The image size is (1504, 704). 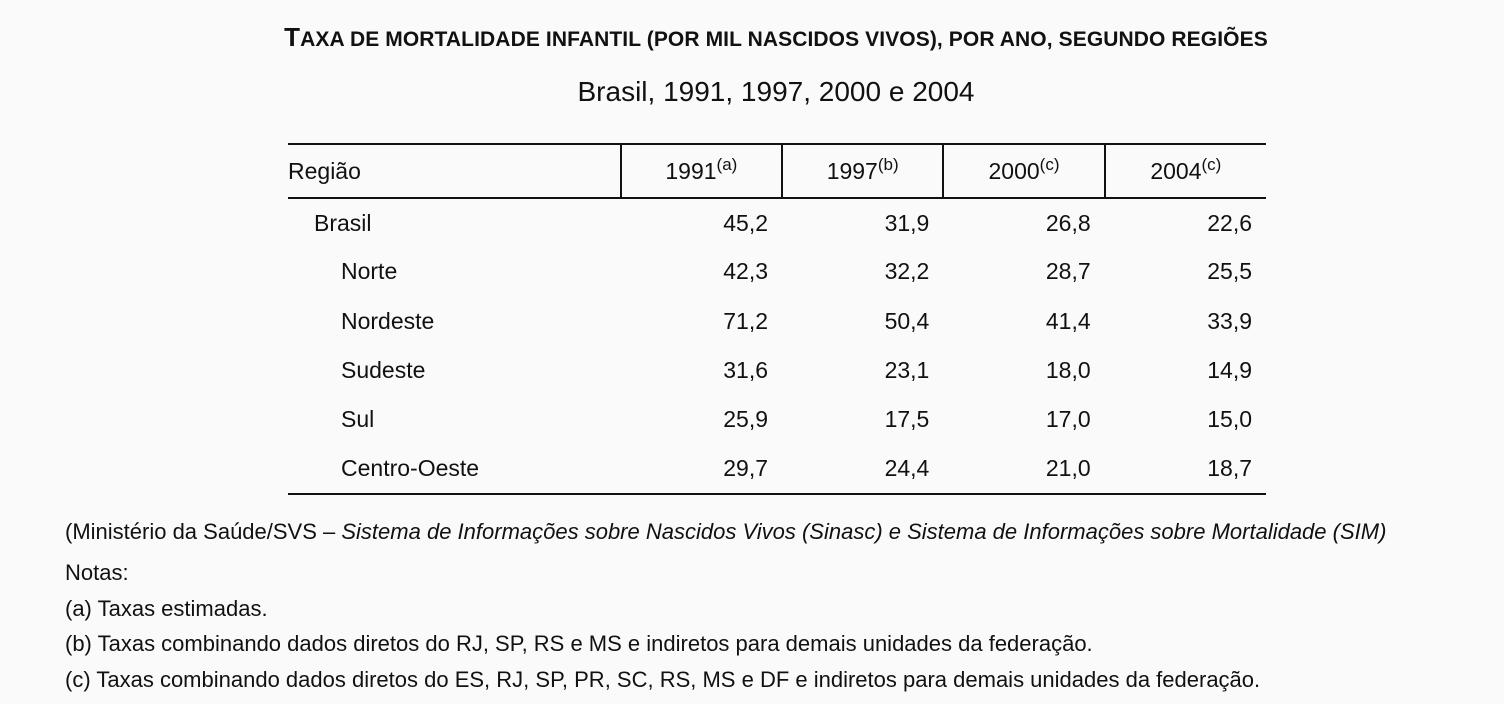 What do you see at coordinates (343, 222) in the screenshot?
I see `region-name: Brasil` at bounding box center [343, 222].